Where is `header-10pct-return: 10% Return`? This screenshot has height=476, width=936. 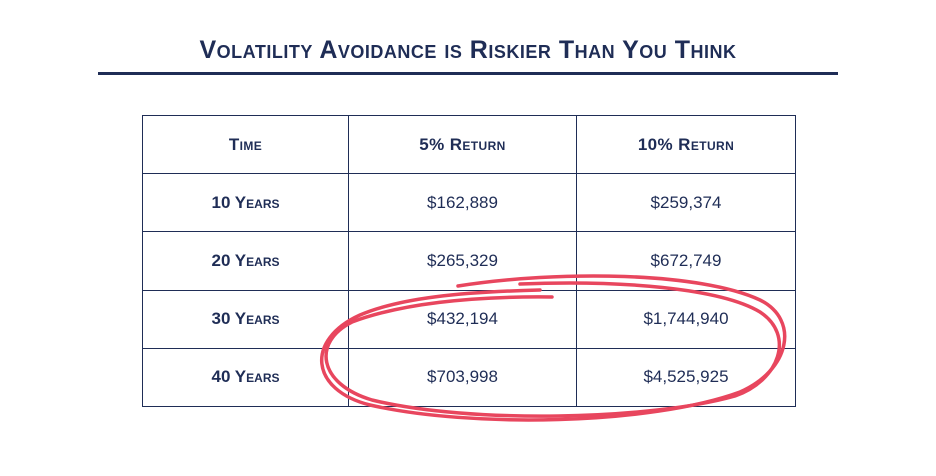 header-10pct-return: 10% Return is located at coordinates (686, 144).